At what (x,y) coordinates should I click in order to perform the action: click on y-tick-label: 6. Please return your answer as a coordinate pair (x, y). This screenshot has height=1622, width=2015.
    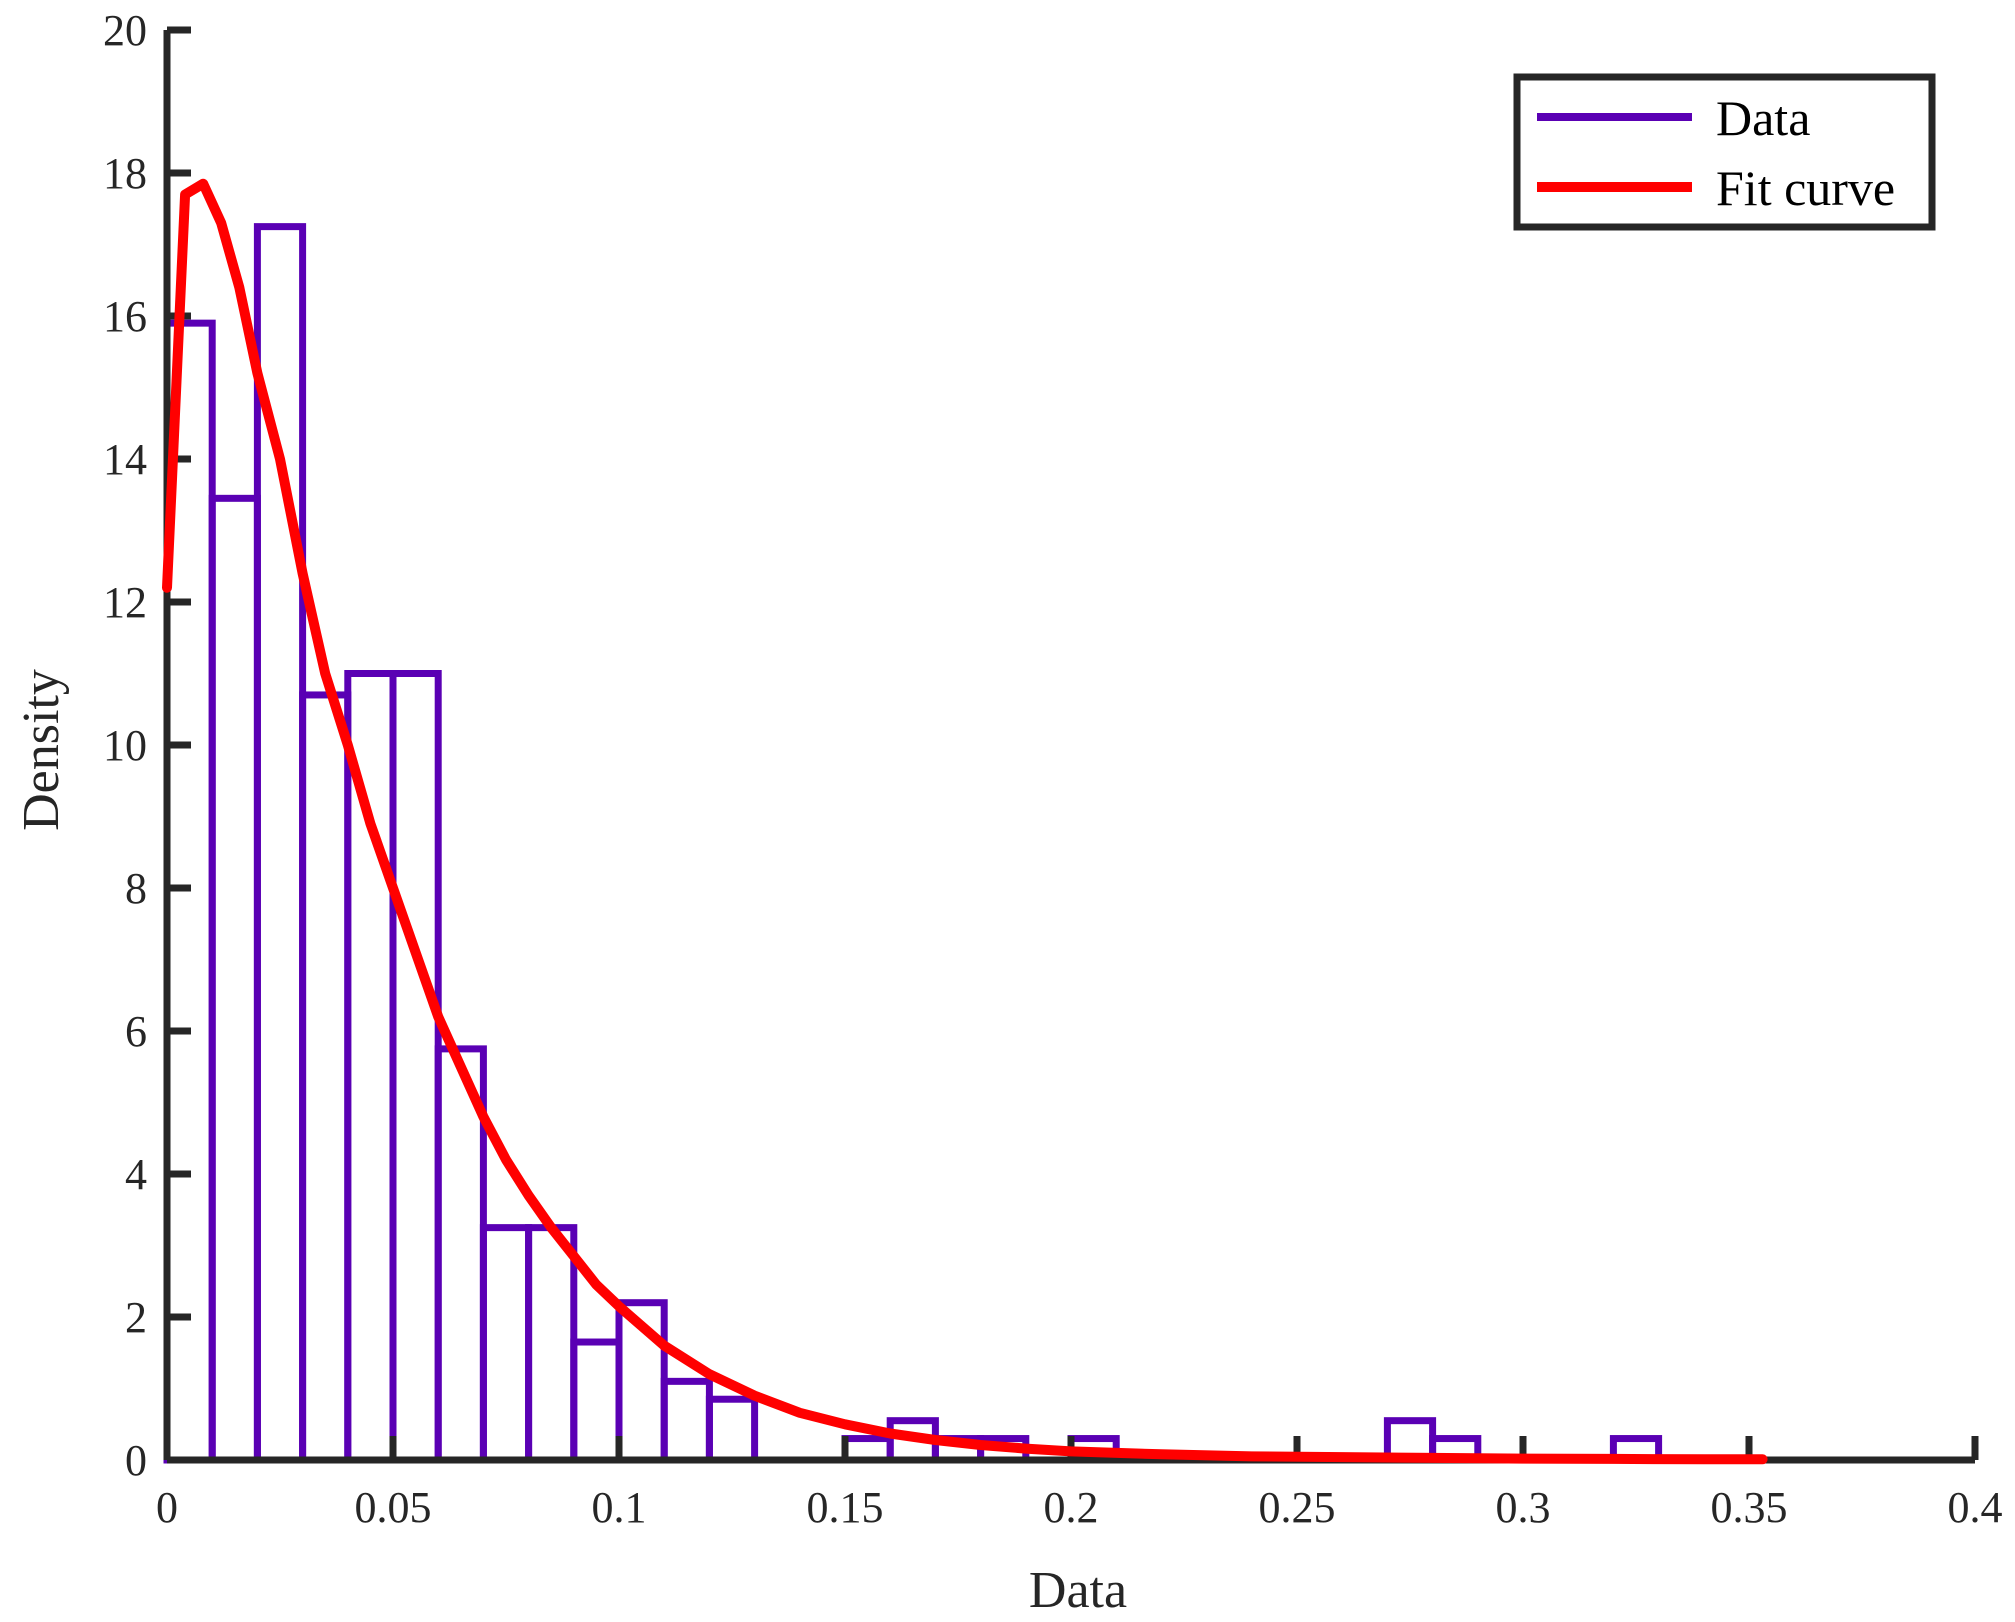
    Looking at the image, I should click on (136, 1031).